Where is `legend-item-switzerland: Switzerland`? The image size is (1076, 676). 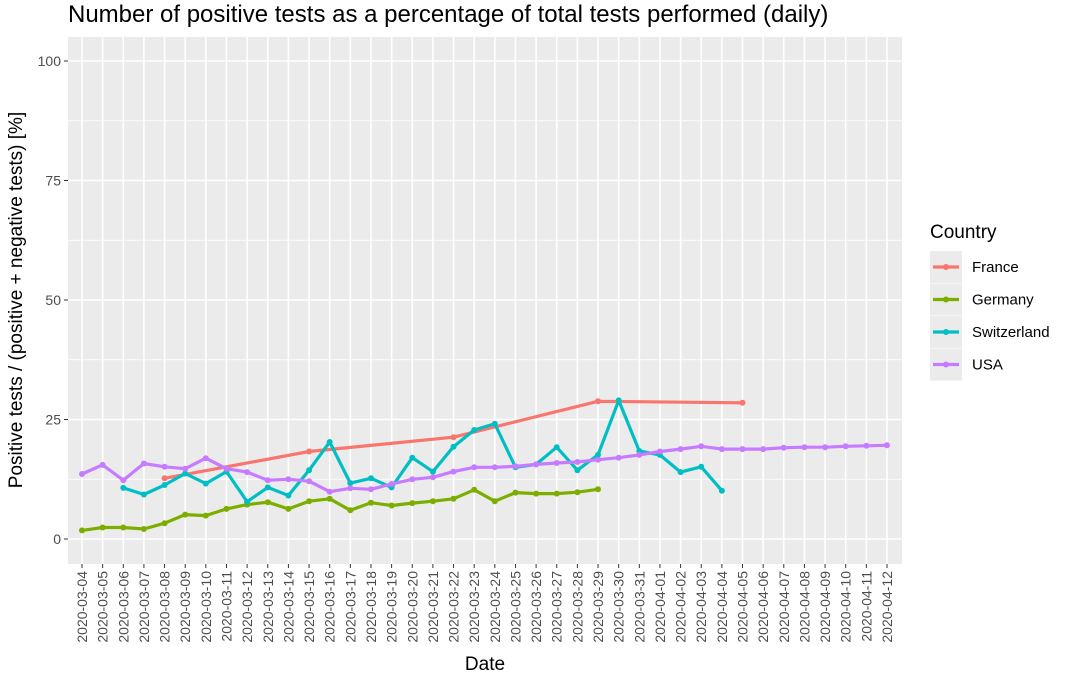 legend-item-switzerland: Switzerland is located at coordinates (990, 332).